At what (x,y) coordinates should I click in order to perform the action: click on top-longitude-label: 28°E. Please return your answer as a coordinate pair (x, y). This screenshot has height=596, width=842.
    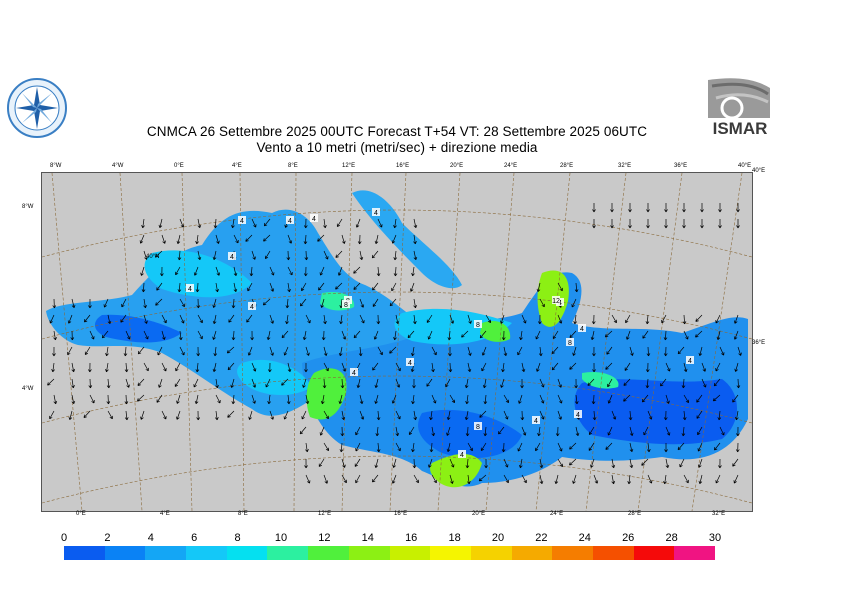
    Looking at the image, I should click on (567, 166).